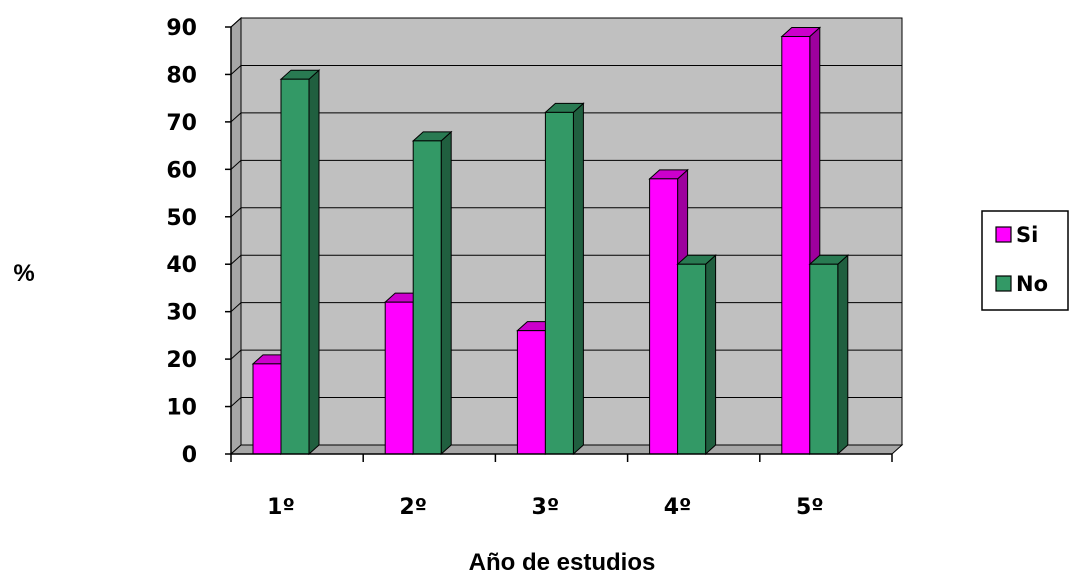 This screenshot has height=579, width=1069. Describe the element at coordinates (413, 507) in the screenshot. I see `x-tick-label: 2º` at that location.